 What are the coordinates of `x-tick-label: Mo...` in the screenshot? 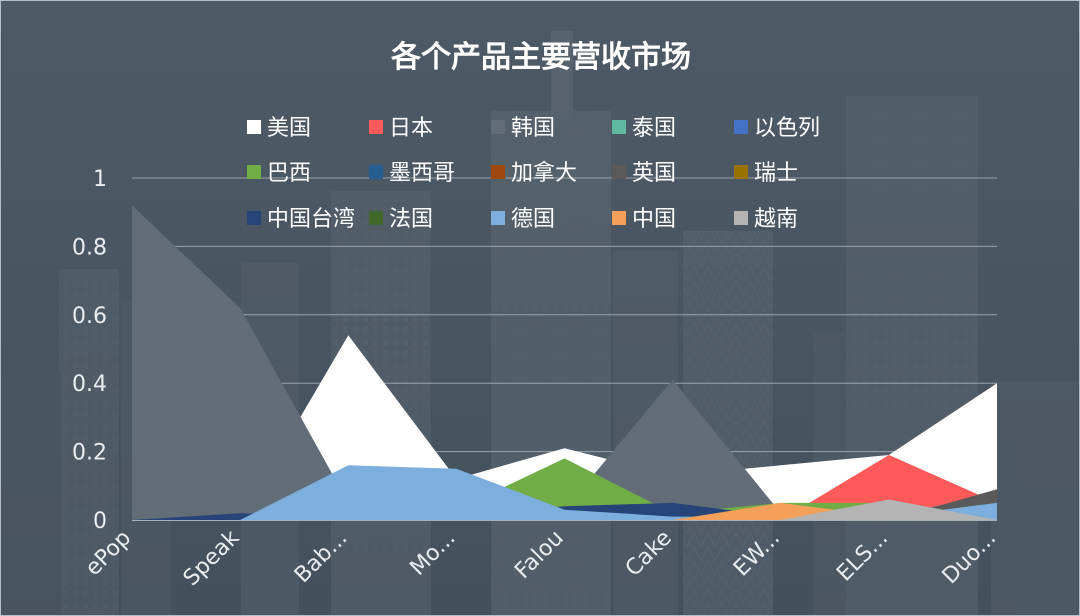 It's located at (432, 553).